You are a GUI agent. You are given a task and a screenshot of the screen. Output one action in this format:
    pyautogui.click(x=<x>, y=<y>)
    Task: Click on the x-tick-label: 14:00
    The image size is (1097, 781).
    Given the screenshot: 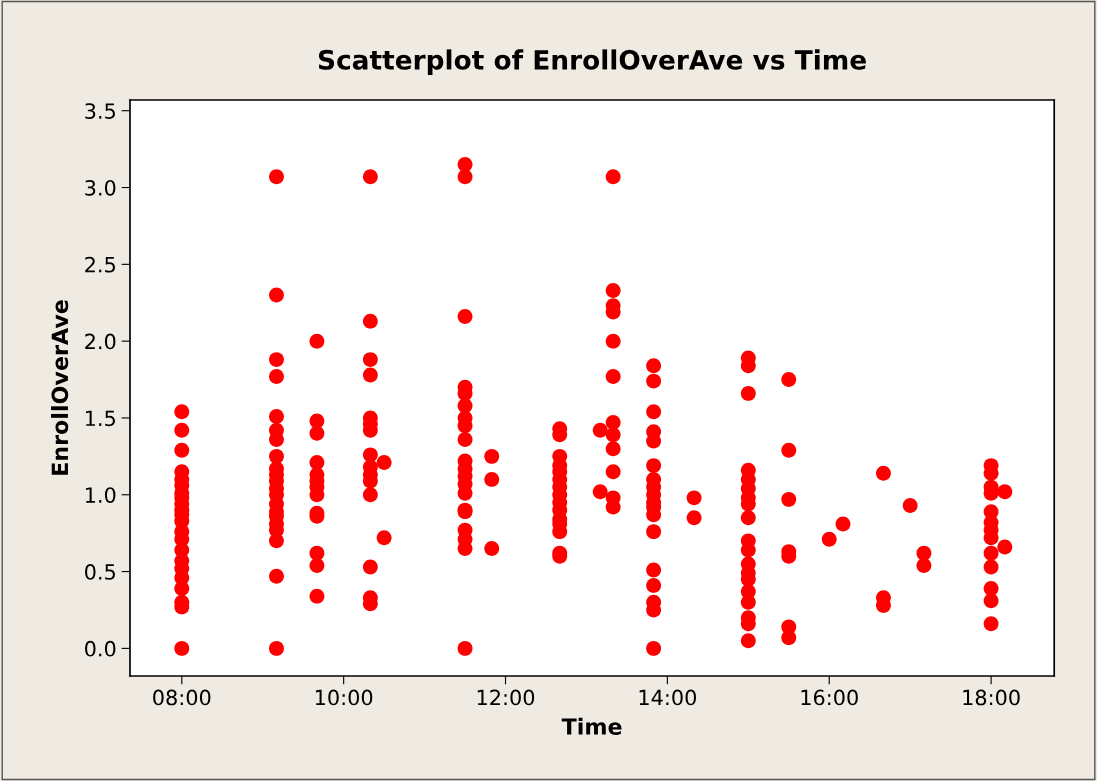 What is the action you would take?
    pyautogui.click(x=668, y=697)
    